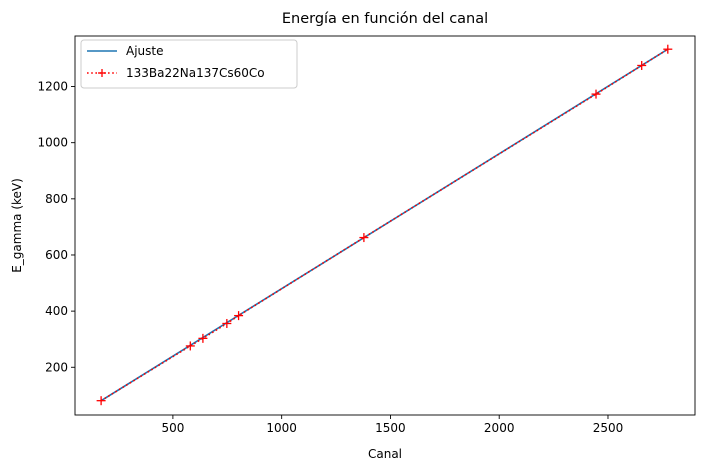 The image size is (704, 471). What do you see at coordinates (102, 73) in the screenshot?
I see `legend-marker-sources` at bounding box center [102, 73].